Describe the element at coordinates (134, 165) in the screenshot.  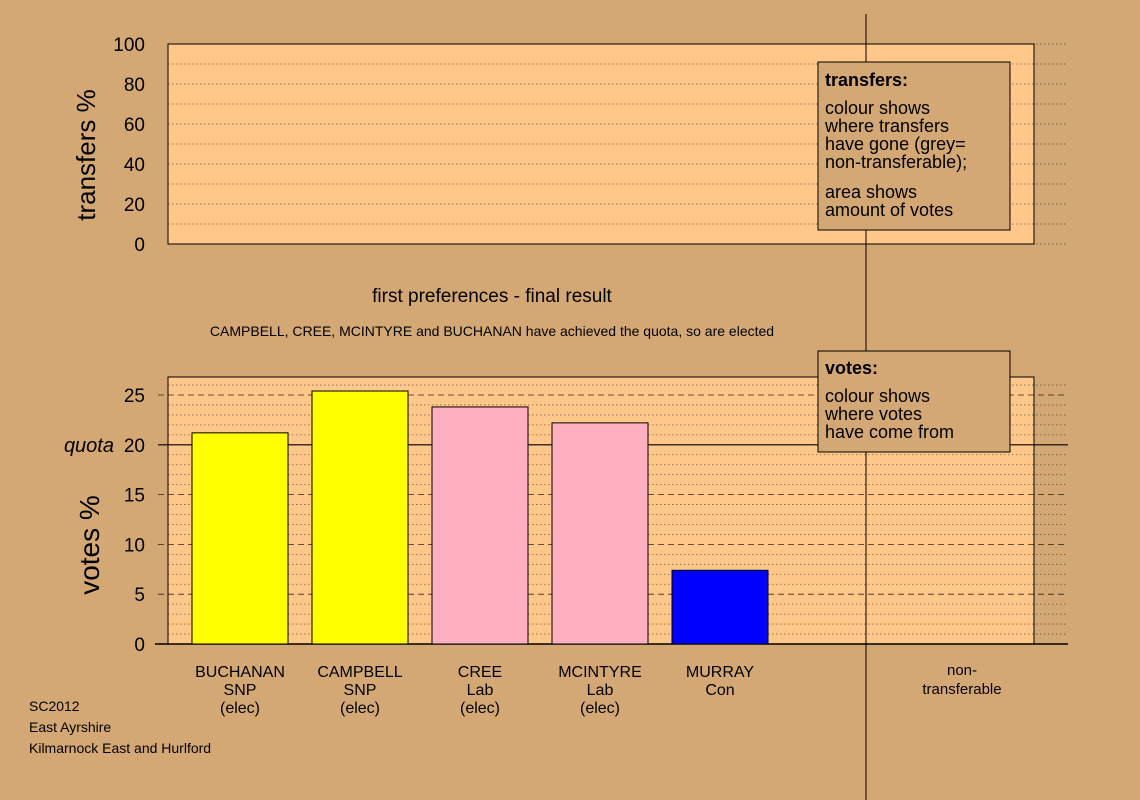
I see `transfers-tick-label: 40` at that location.